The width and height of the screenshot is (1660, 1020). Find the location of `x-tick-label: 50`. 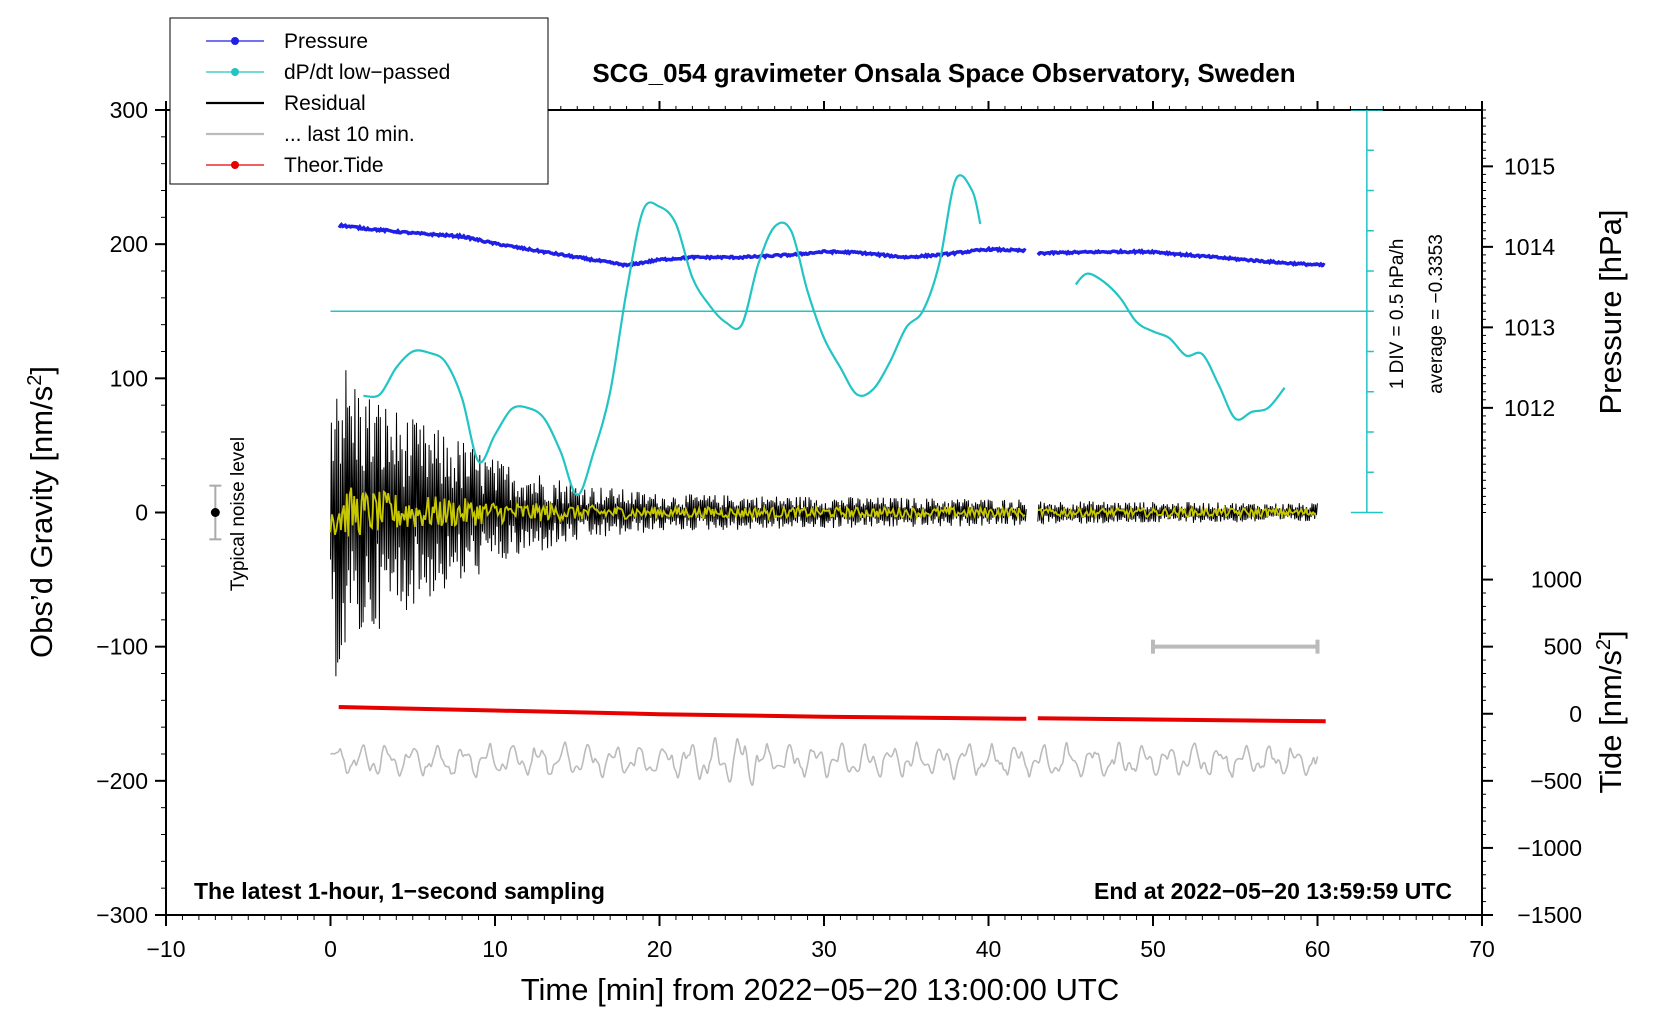

x-tick-label: 50 is located at coordinates (1153, 949).